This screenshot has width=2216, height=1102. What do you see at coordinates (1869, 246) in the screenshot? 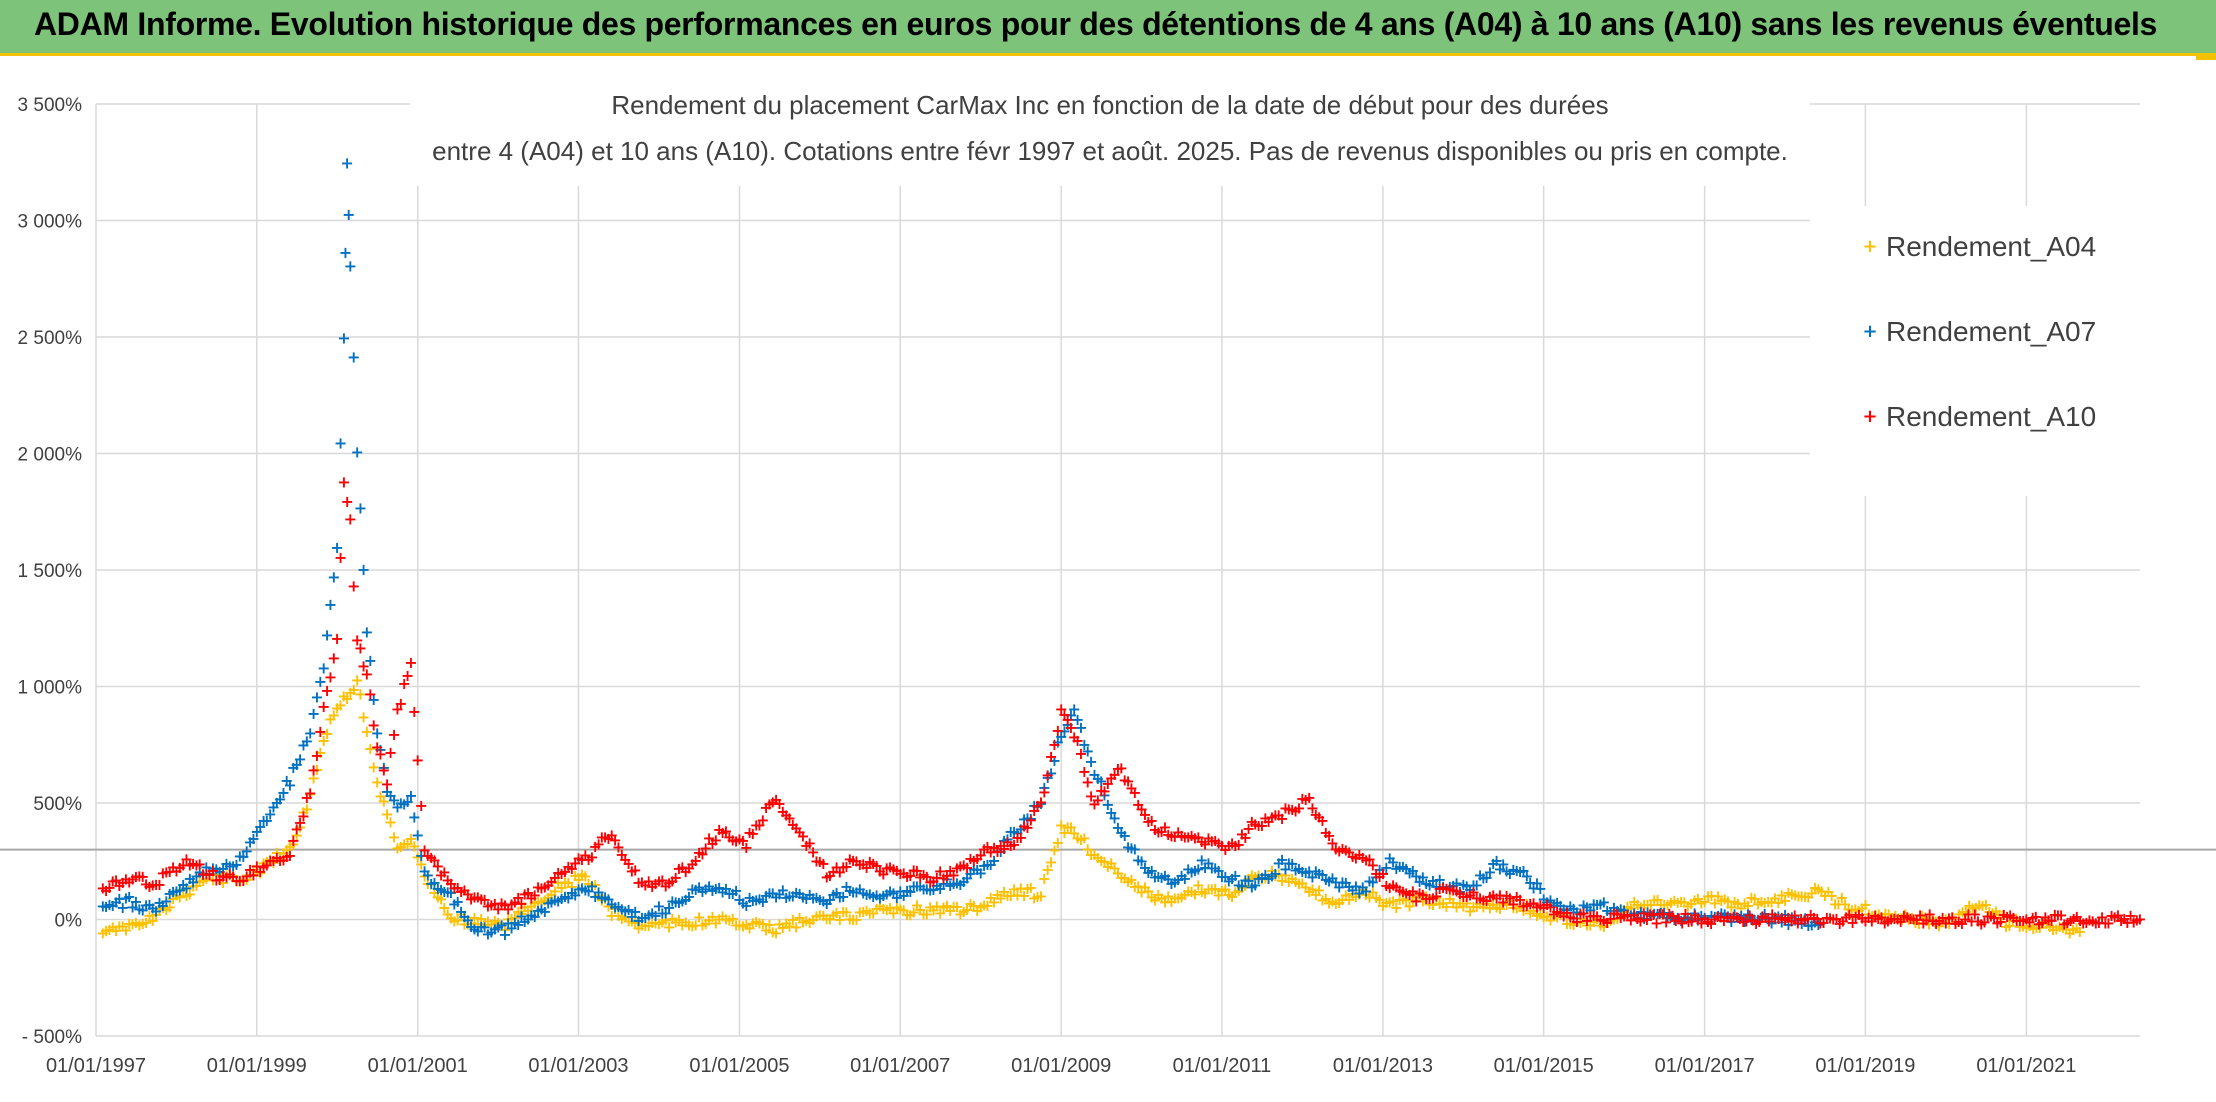
I see `legend-marker: +` at bounding box center [1869, 246].